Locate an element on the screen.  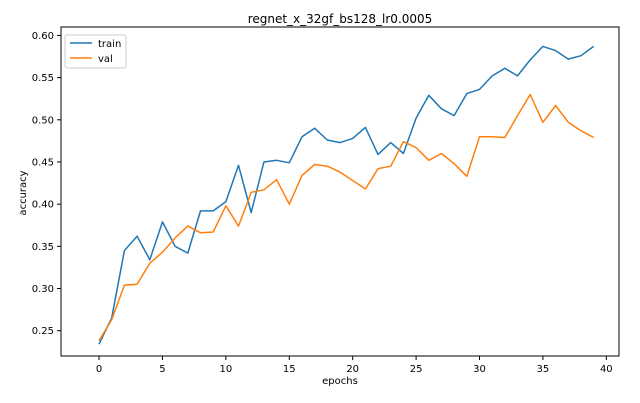
x-tick-label: 30 is located at coordinates (479, 369).